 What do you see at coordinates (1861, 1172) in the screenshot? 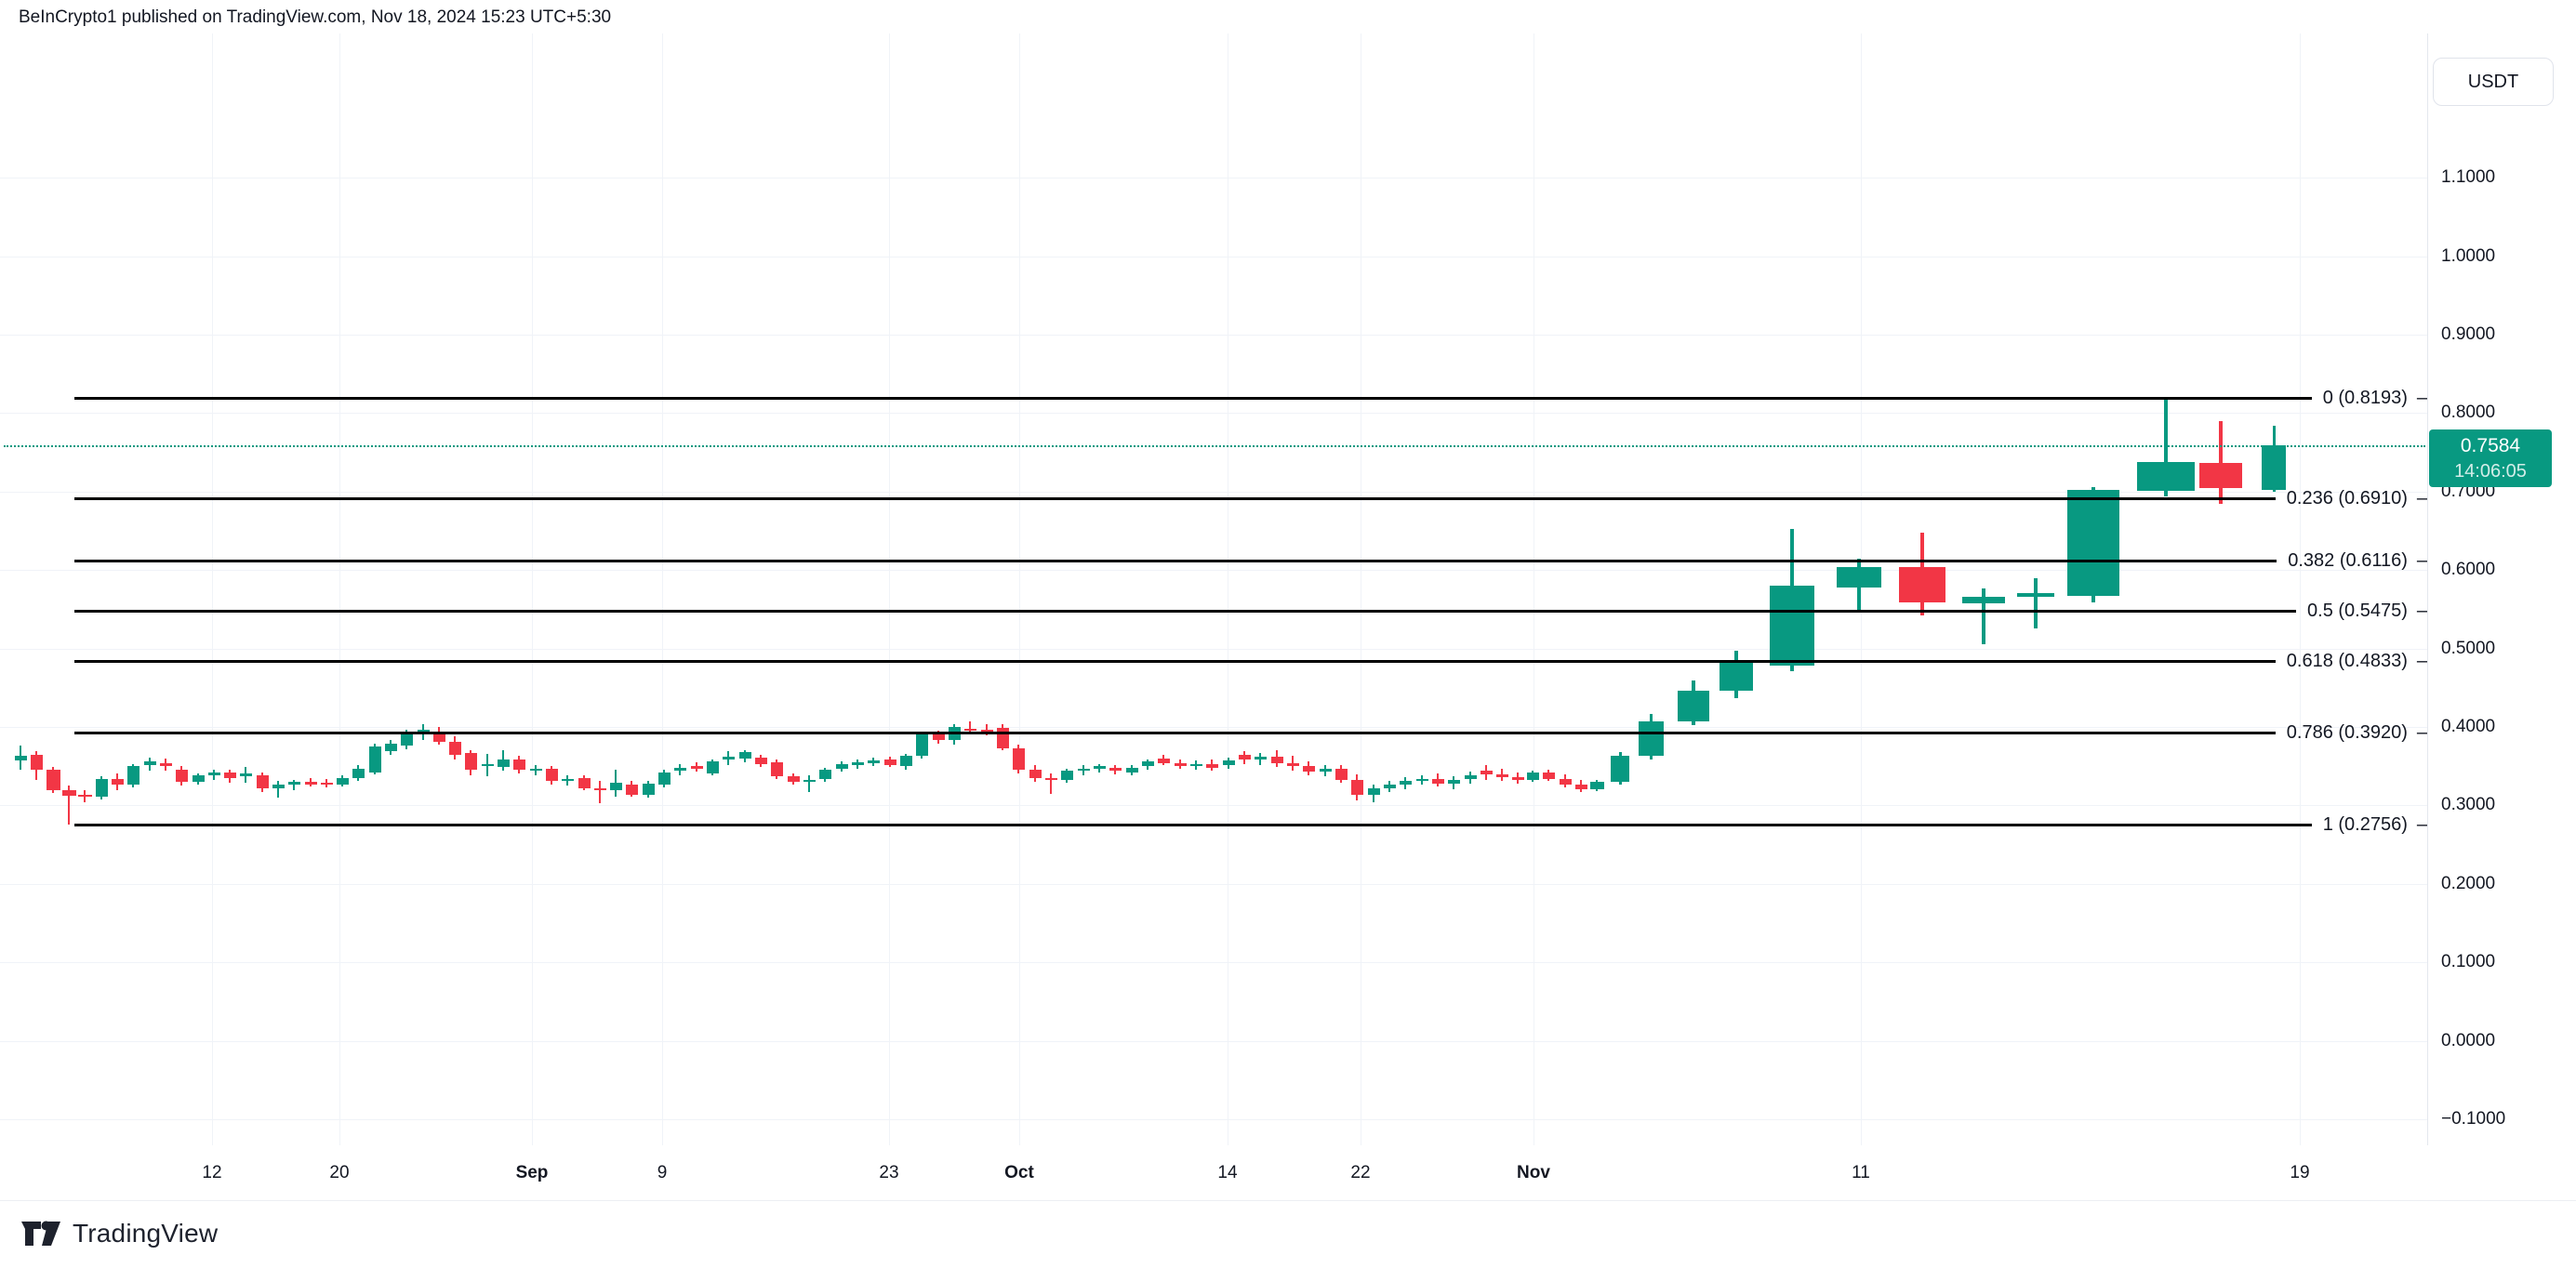
I see `date-axis-label: 11` at bounding box center [1861, 1172].